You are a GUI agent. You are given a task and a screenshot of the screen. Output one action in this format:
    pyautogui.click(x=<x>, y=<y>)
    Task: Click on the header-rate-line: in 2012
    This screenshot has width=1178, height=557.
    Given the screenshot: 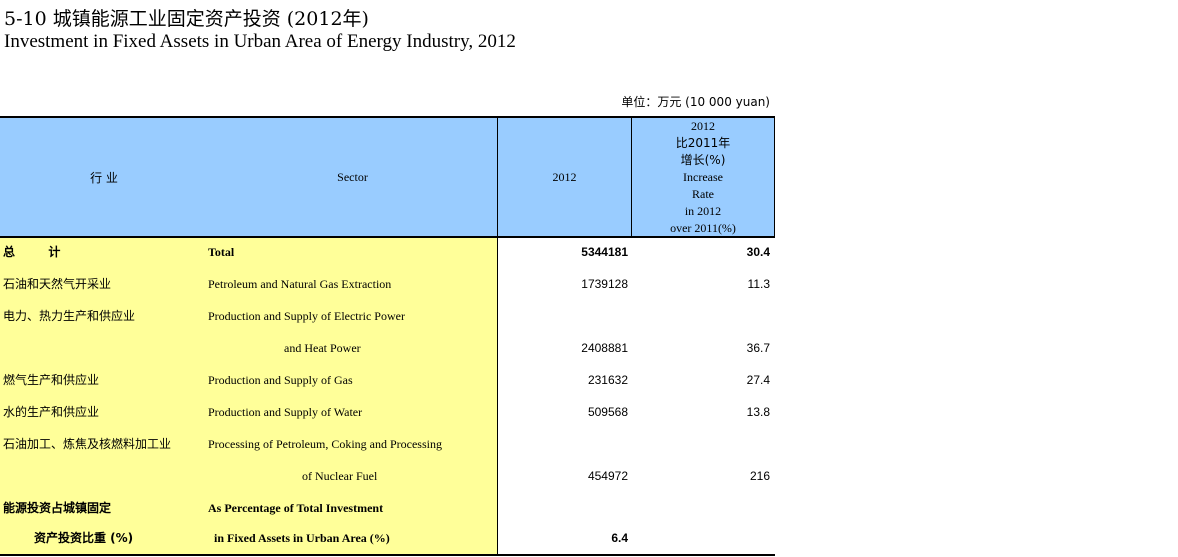 What is the action you would take?
    pyautogui.click(x=703, y=210)
    